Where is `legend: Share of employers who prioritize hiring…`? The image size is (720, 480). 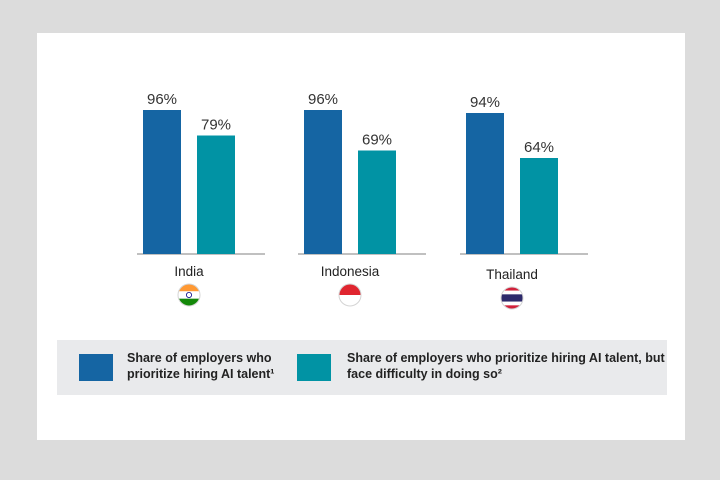
legend: Share of employers who prioritize hiring… is located at coordinates (362, 367).